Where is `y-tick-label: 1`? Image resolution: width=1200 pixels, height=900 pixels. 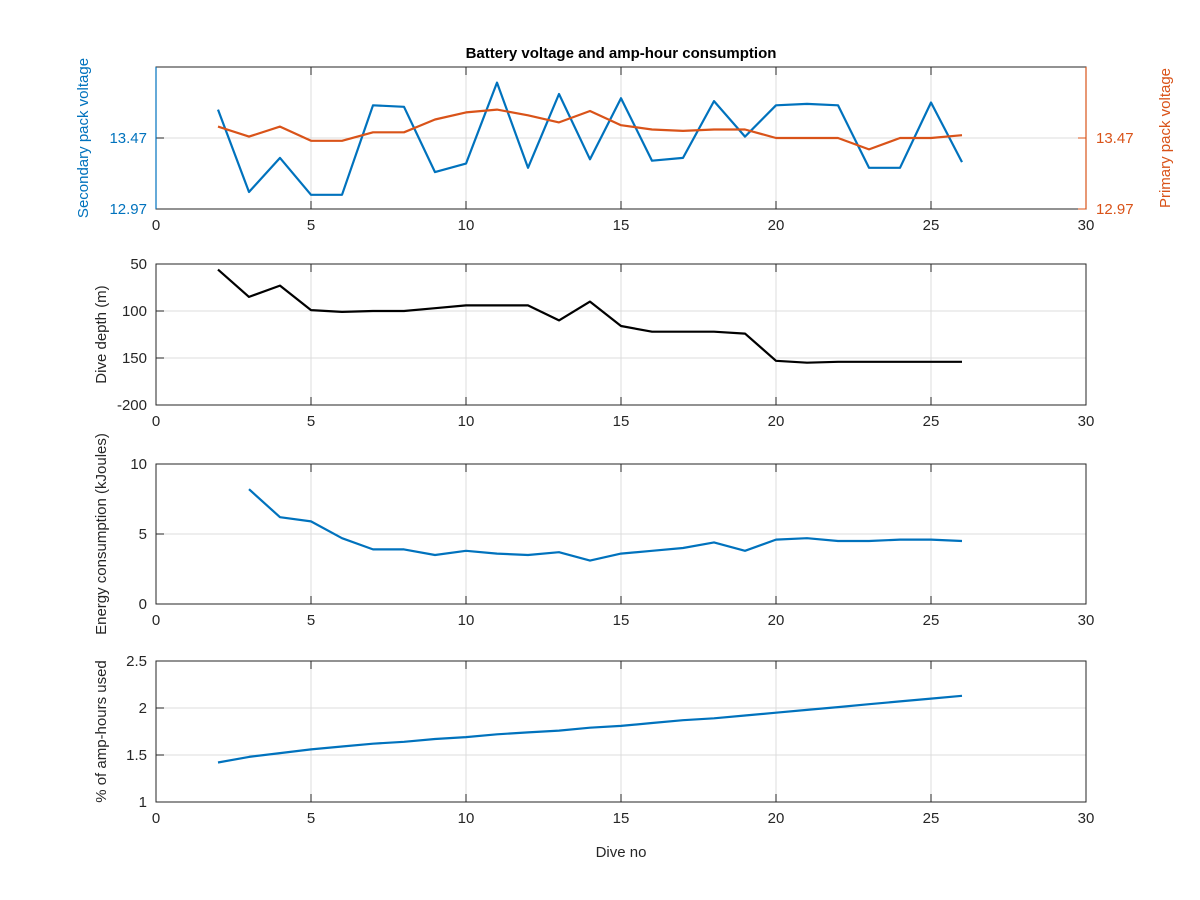
y-tick-label: 1 is located at coordinates (143, 802).